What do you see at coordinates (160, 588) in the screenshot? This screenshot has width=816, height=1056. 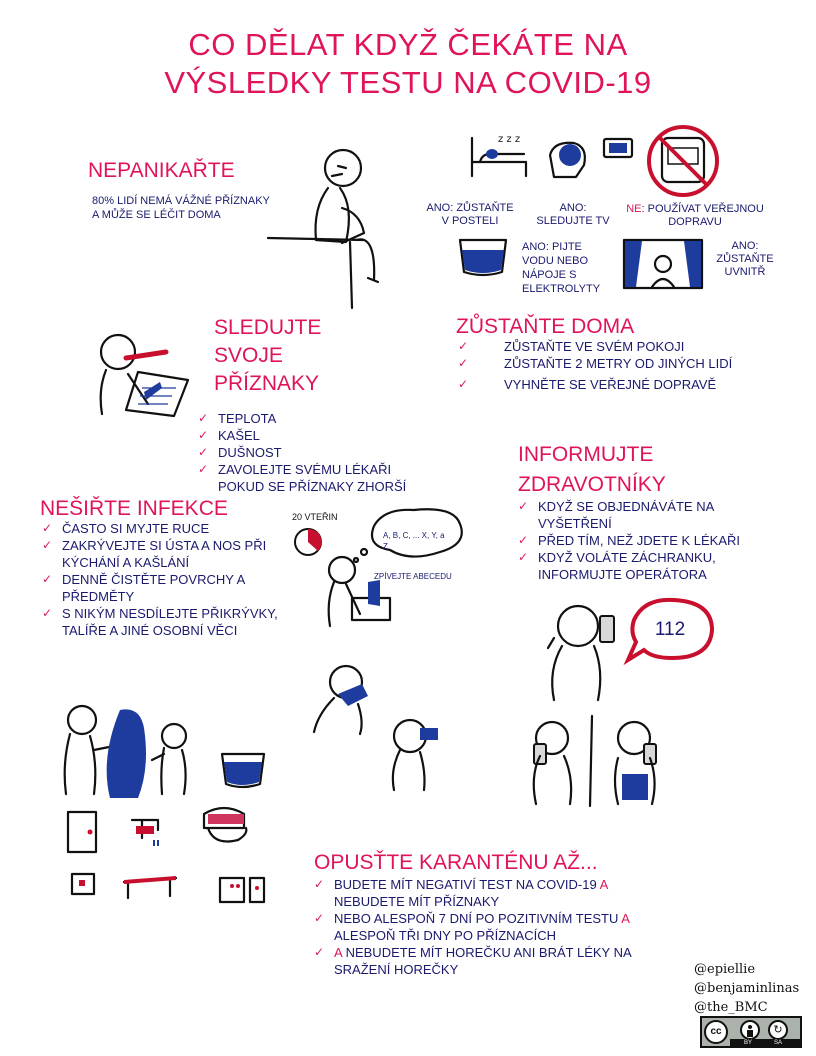 I see `list-item: DENNĚ ČISTĚTE POVRCHY A PŘEDMĚTY` at bounding box center [160, 588].